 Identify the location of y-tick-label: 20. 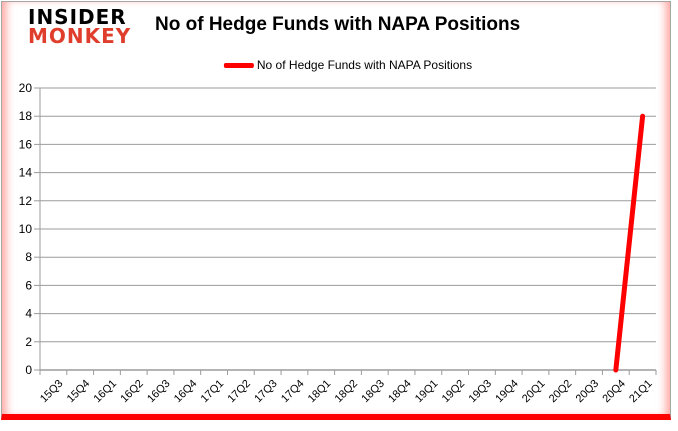
(26, 88).